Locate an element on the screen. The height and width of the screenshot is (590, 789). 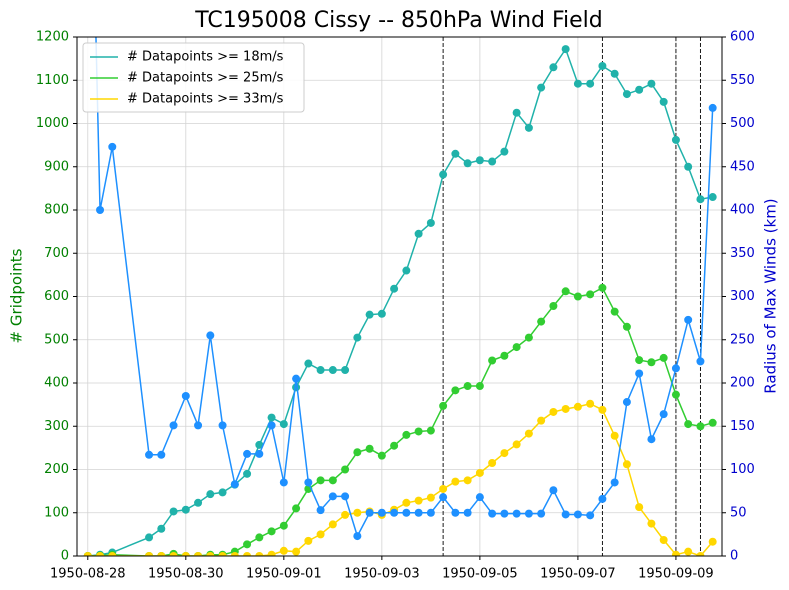
y-tick-label: 100 is located at coordinates (56, 512).